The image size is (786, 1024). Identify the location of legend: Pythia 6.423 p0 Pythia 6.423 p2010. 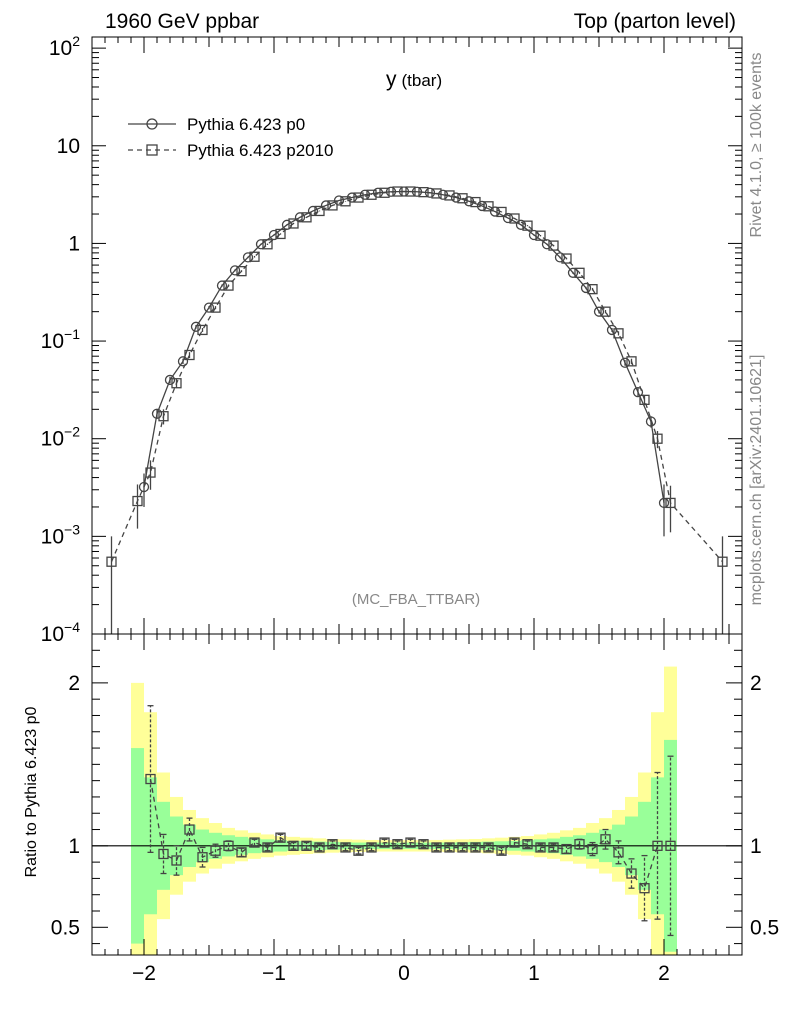
(231, 137).